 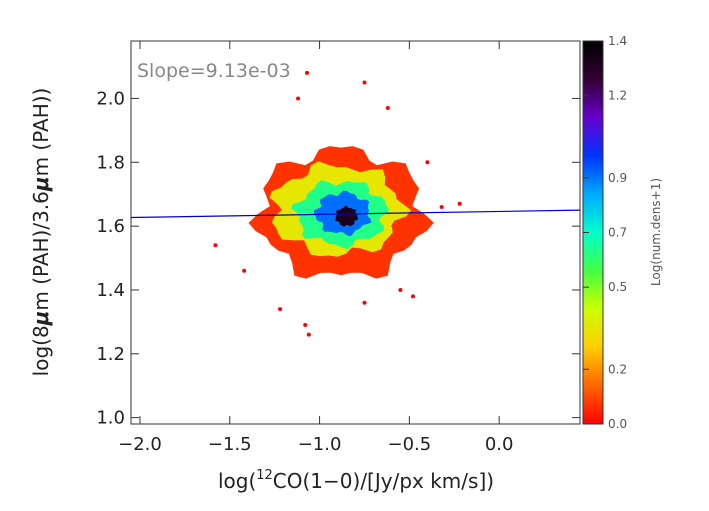 I want to click on x-axis-title: log(12CO(1−0)/[Jy/px km/s]), so click(x=356, y=480).